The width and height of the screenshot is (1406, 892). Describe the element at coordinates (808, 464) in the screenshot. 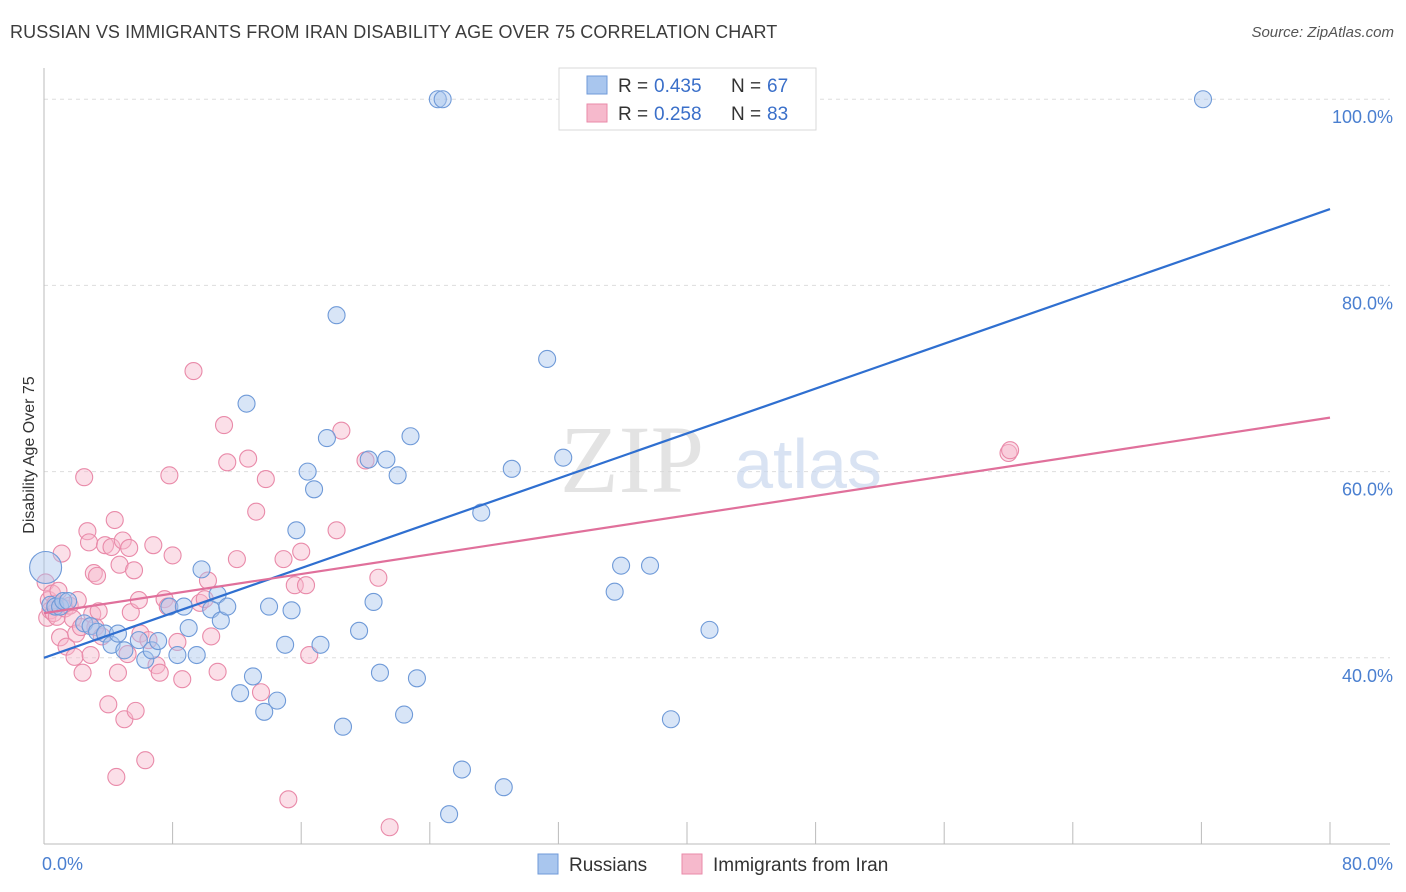

I see `watermark-atlas: atlas` at that location.